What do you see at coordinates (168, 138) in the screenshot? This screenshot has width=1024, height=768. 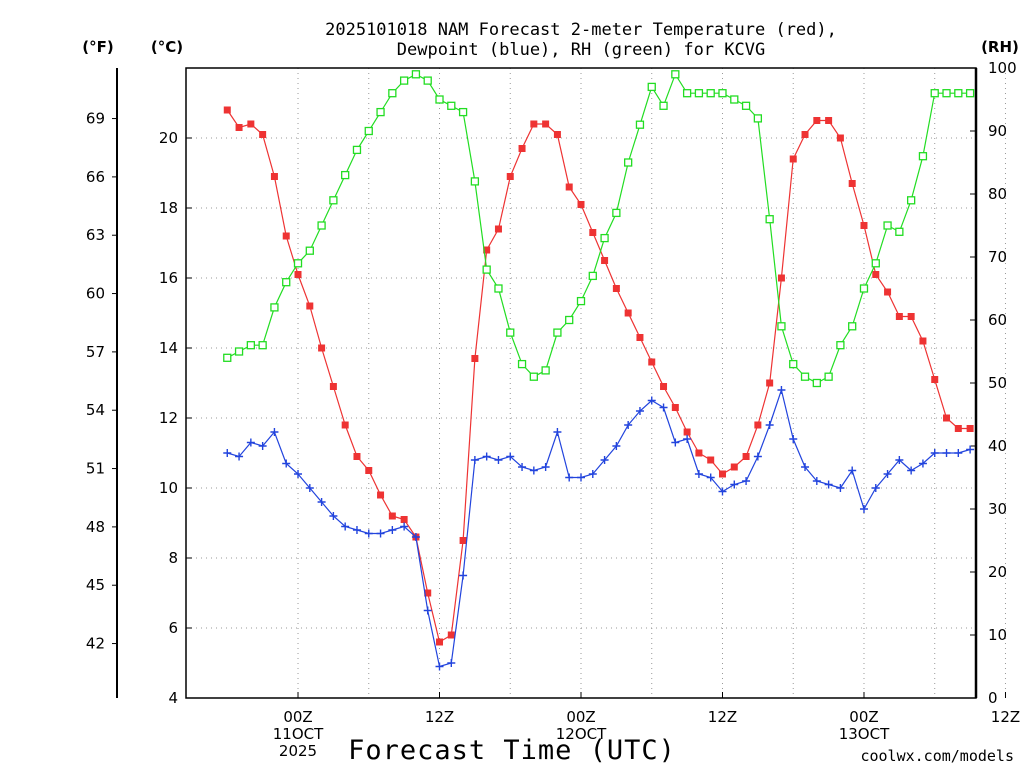 I see `celsius-tick-label: 20` at bounding box center [168, 138].